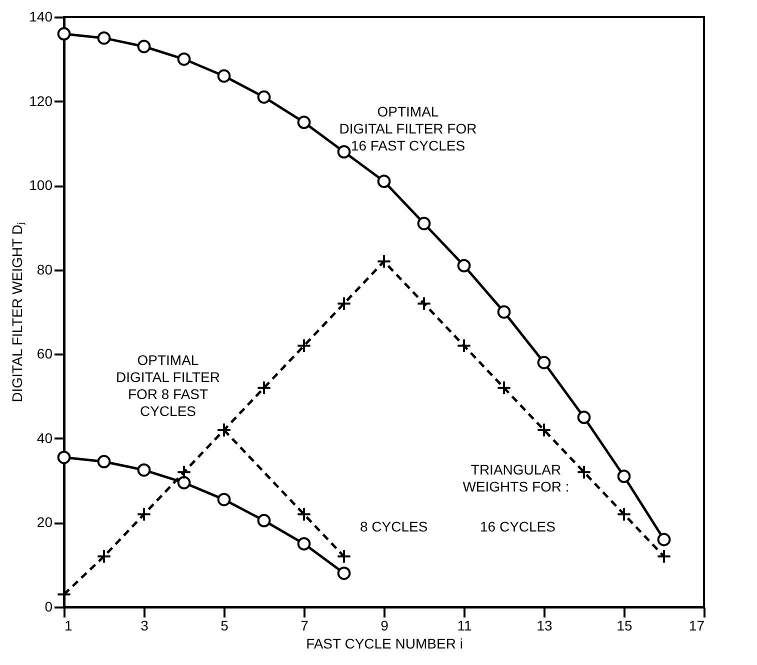 The width and height of the screenshot is (757, 665). Describe the element at coordinates (408, 129) in the screenshot. I see `annotation: OPTIMAL DIGITAL FILTER FOR 16 FAST CYCLES` at that location.